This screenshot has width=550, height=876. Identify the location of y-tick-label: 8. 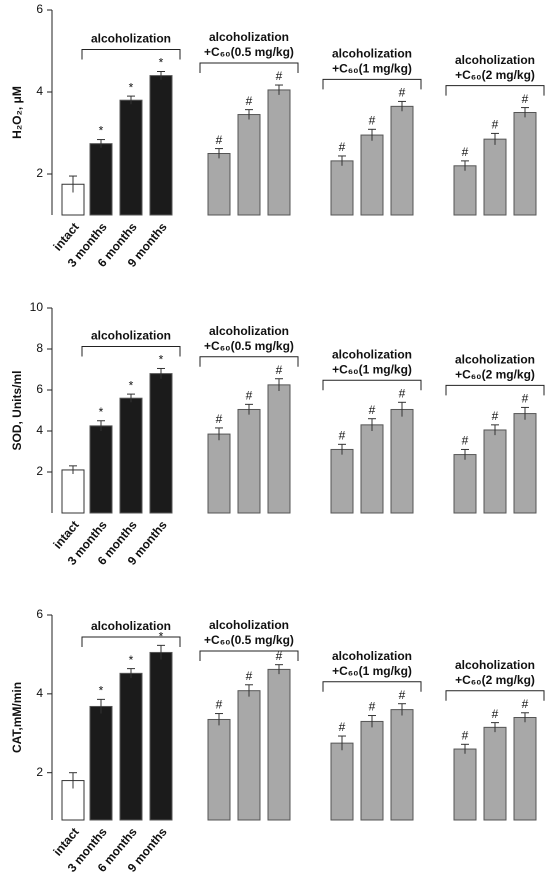
(39, 348).